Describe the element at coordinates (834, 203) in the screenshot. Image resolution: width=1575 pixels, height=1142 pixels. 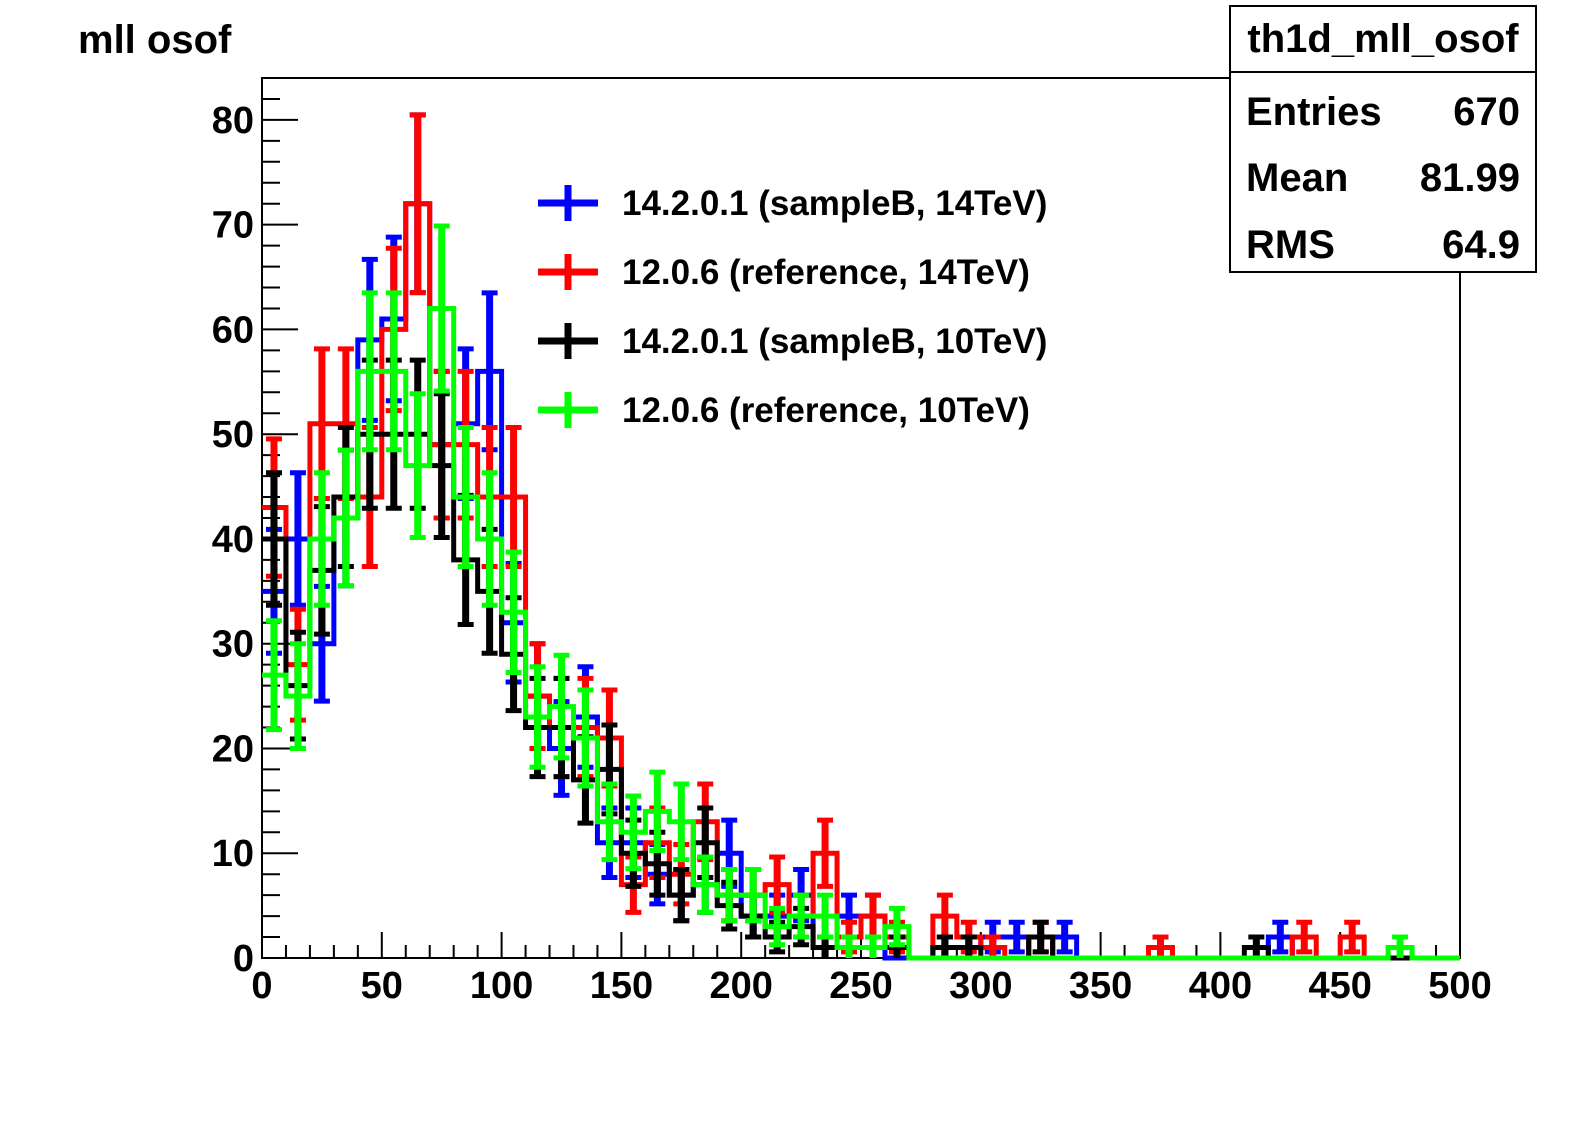
I see `legend-label: 14.2.0.1 (sampleB, 14TeV)` at that location.